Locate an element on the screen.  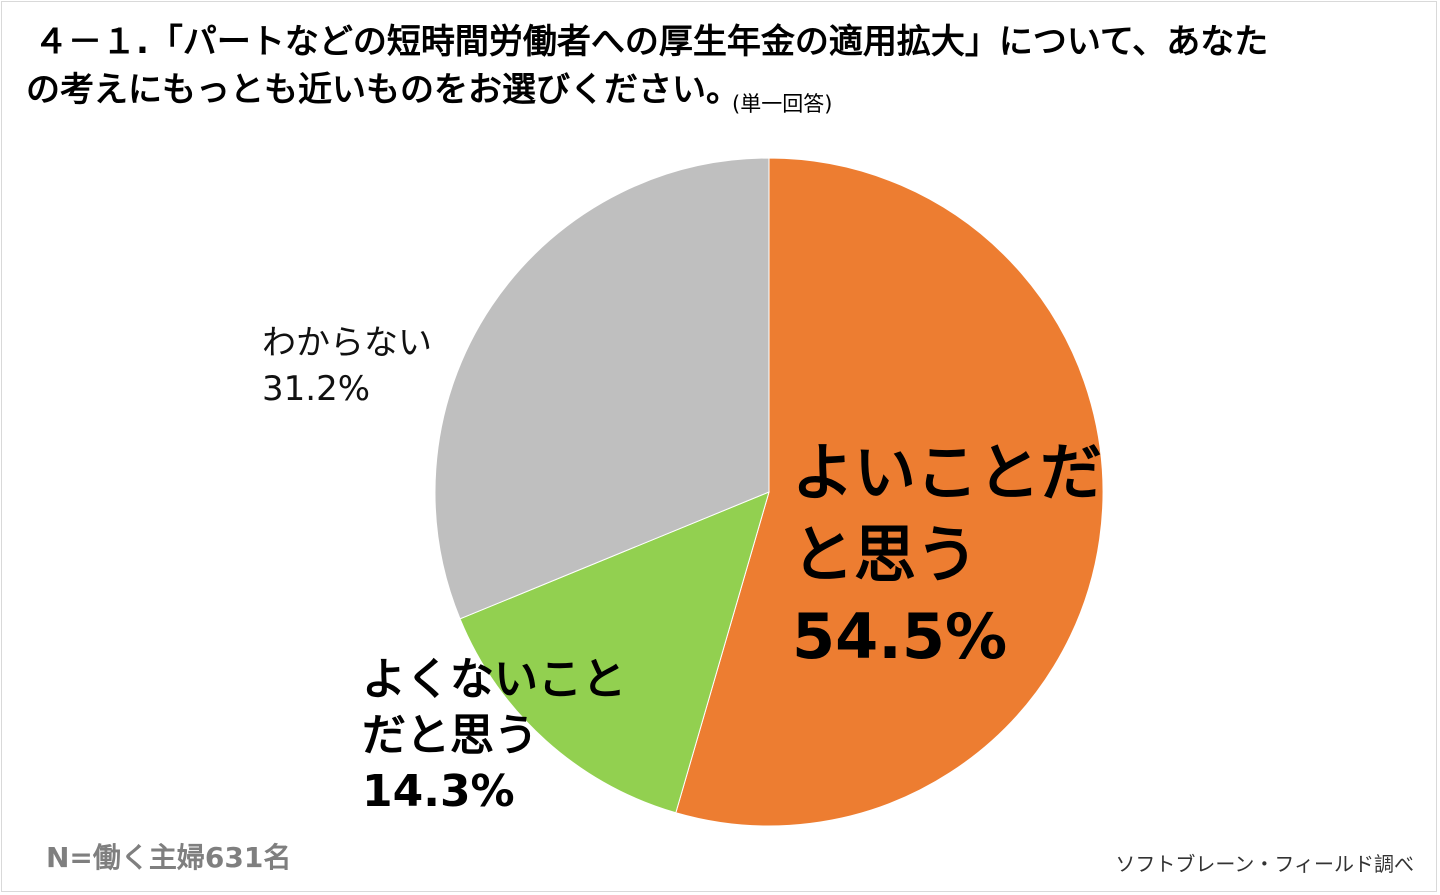
title-line-2: の考えにもっとも近いものをお選びください。 is located at coordinates (383, 90).